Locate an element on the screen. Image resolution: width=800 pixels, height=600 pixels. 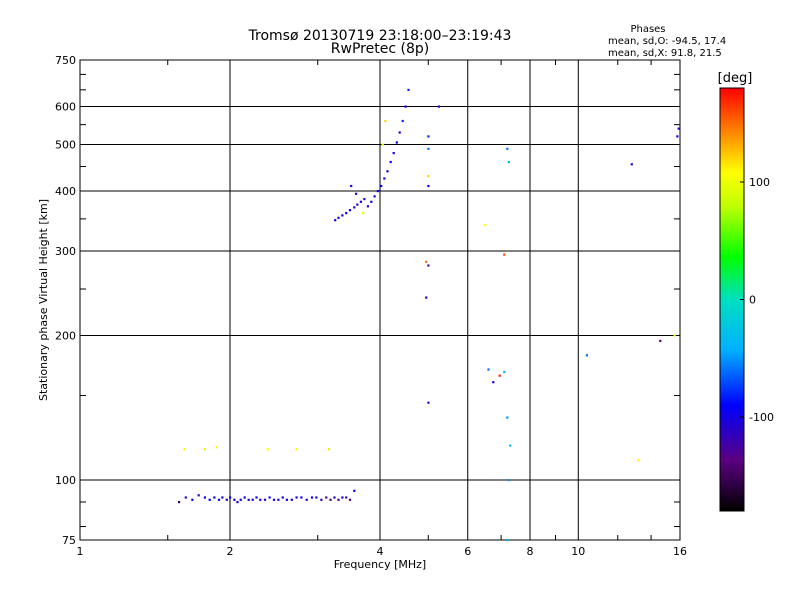
x-tick-label: 8 is located at coordinates (530, 551).